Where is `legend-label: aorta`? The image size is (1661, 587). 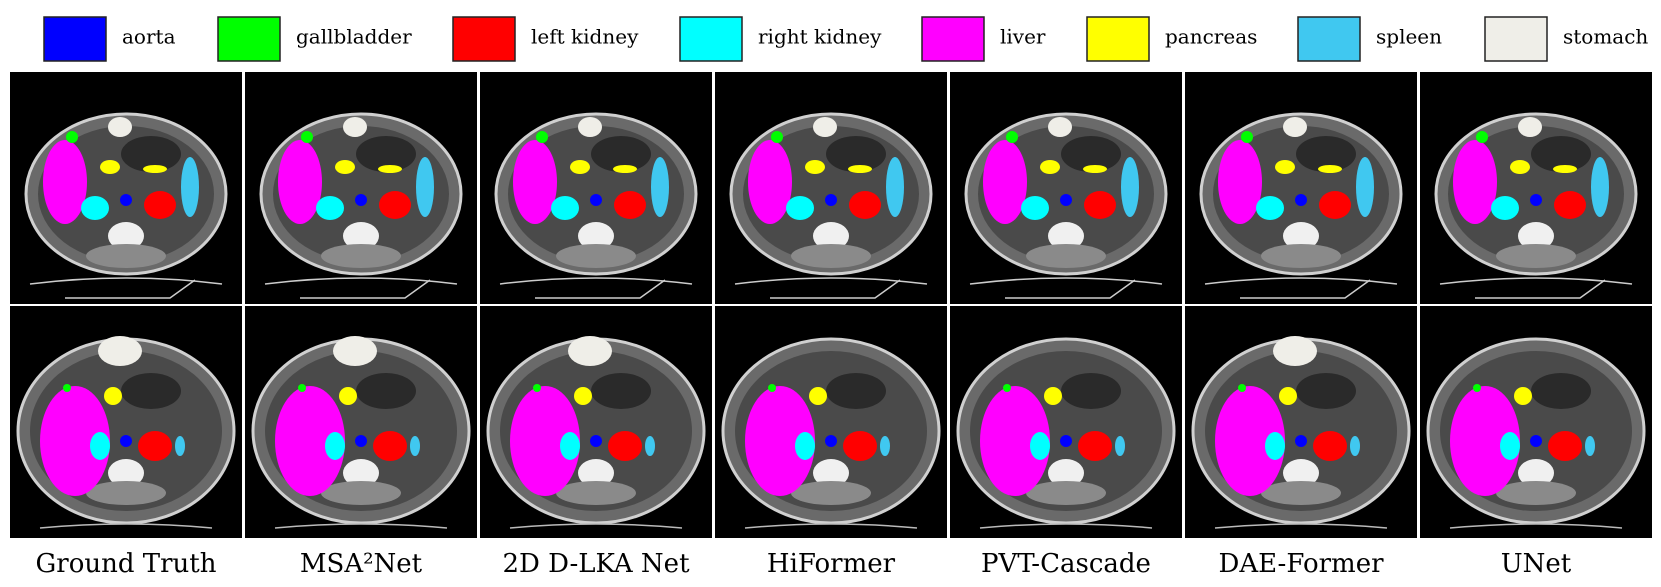
legend-label: aorta is located at coordinates (149, 37).